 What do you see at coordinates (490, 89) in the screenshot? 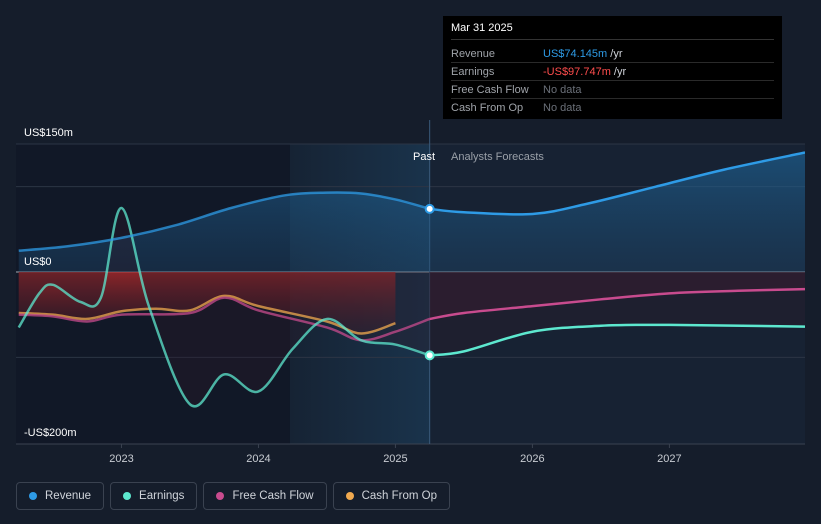
I see `tooltip-label: Free Cash Flow` at bounding box center [490, 89].